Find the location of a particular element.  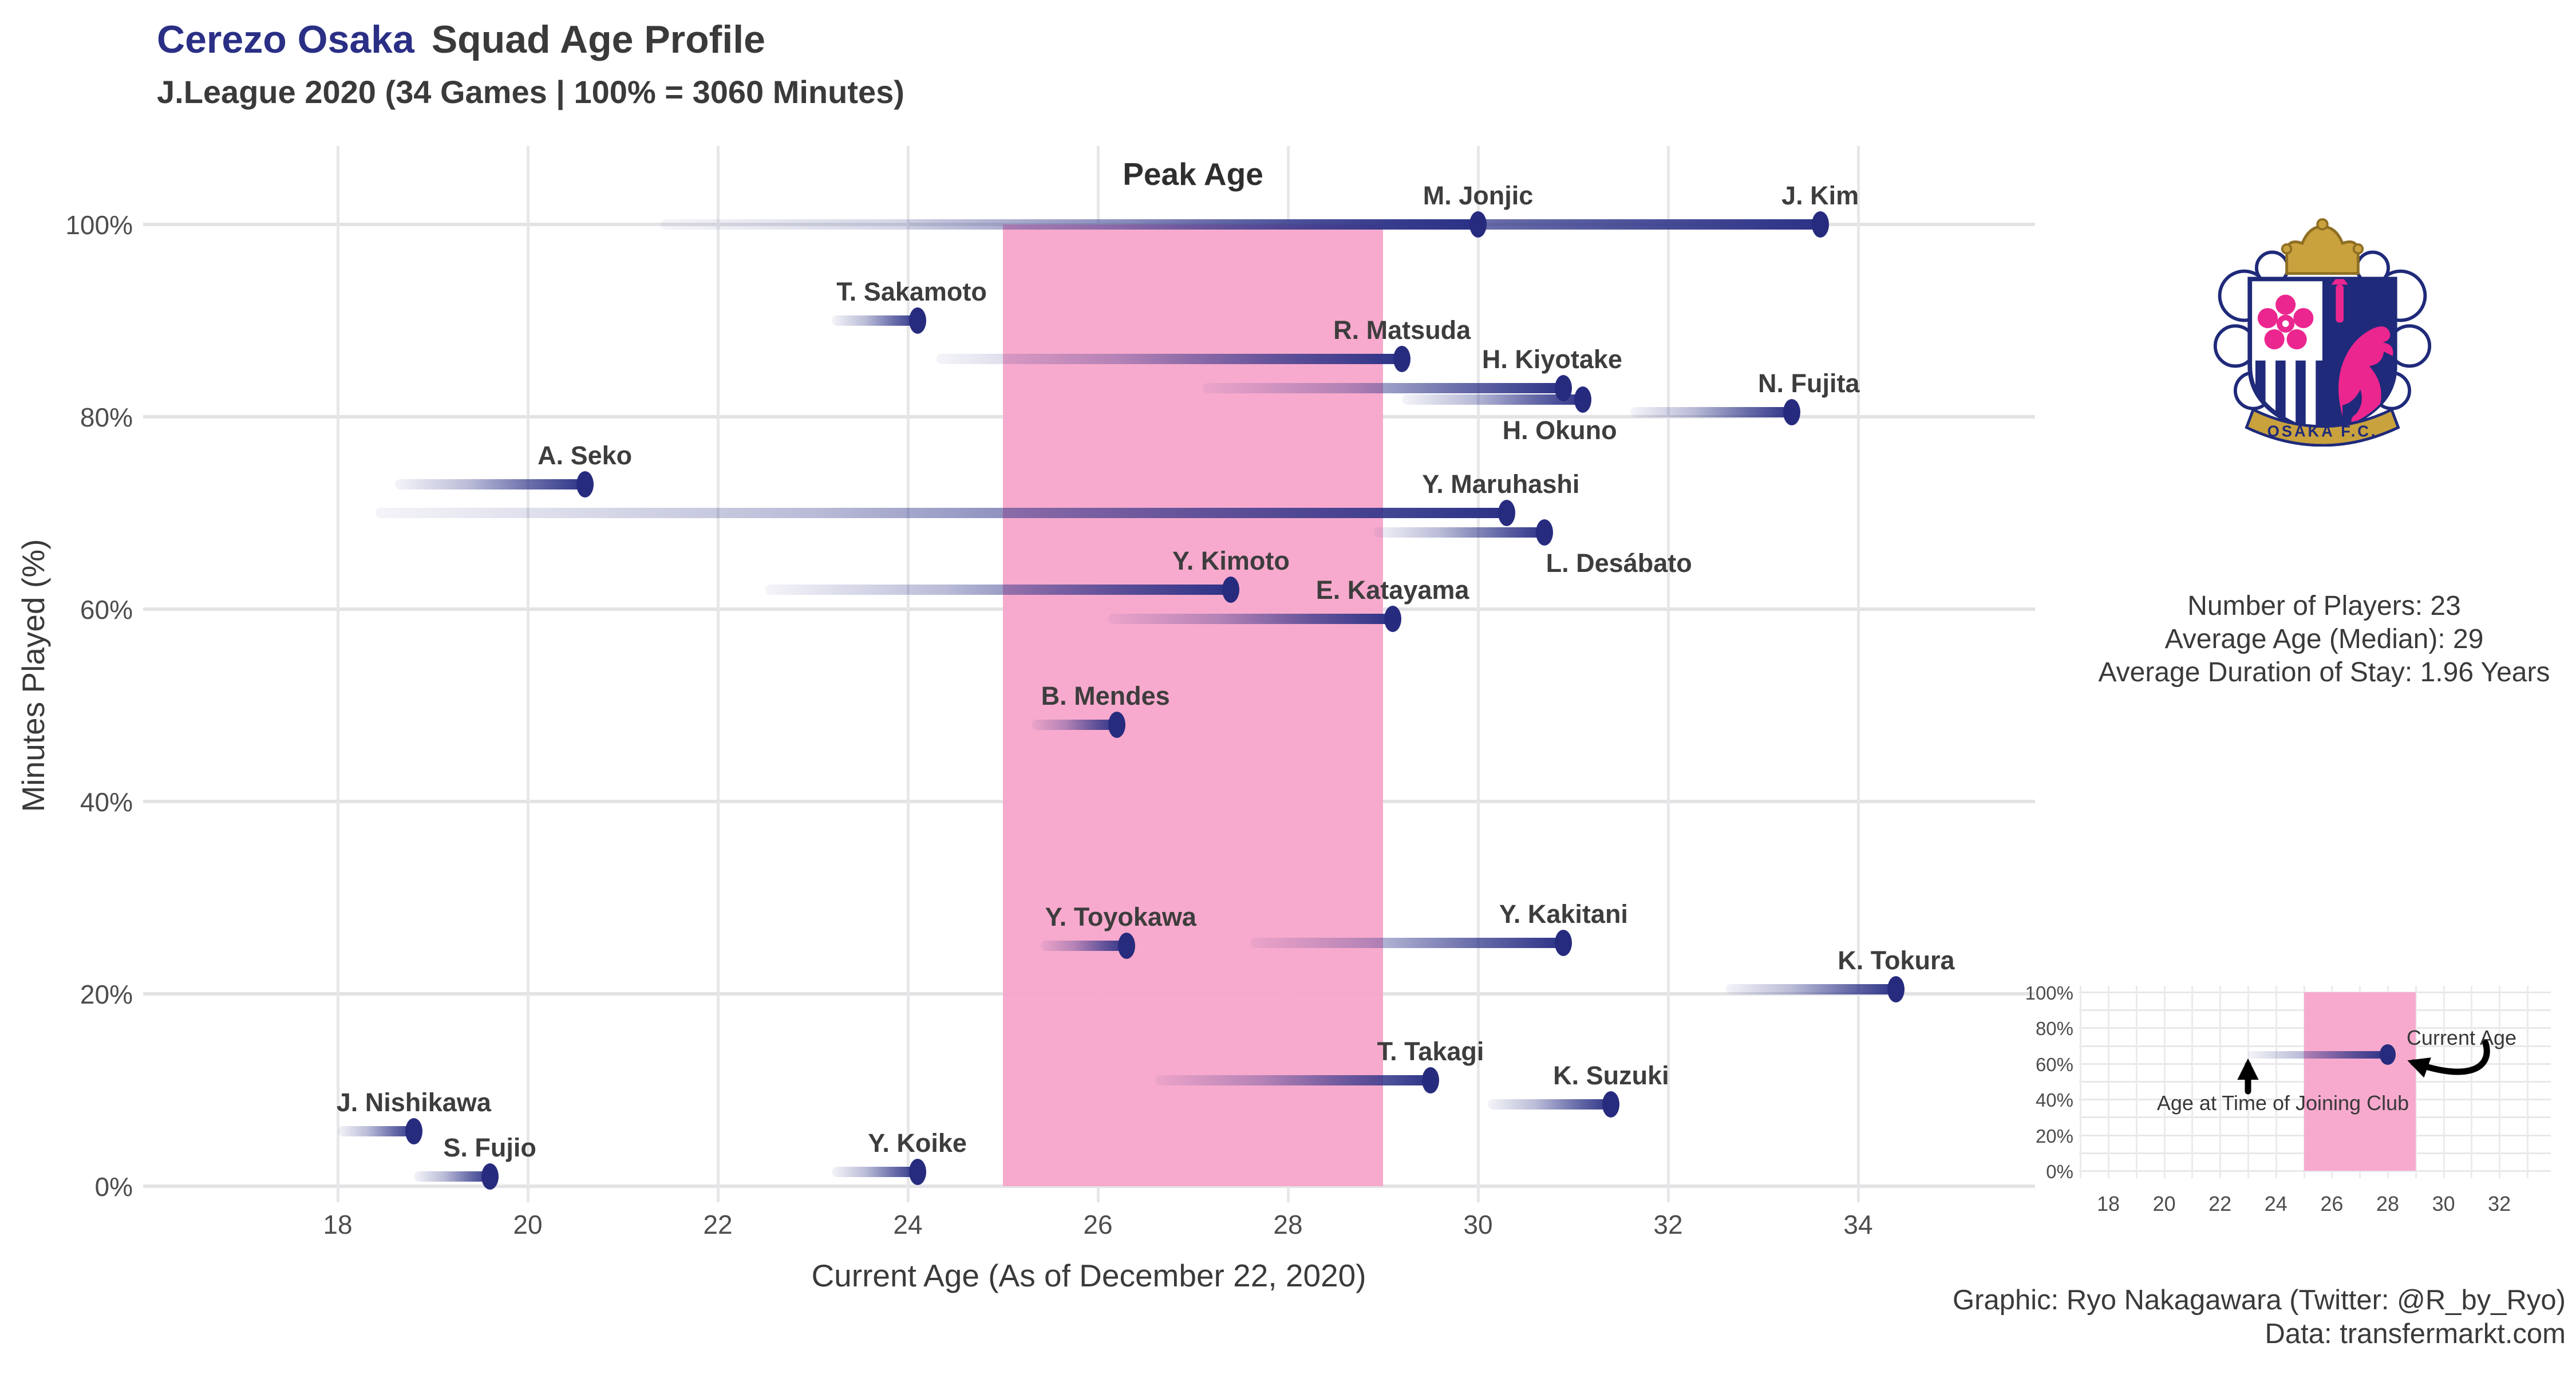

x-tick-label: 30 is located at coordinates (1478, 1224).